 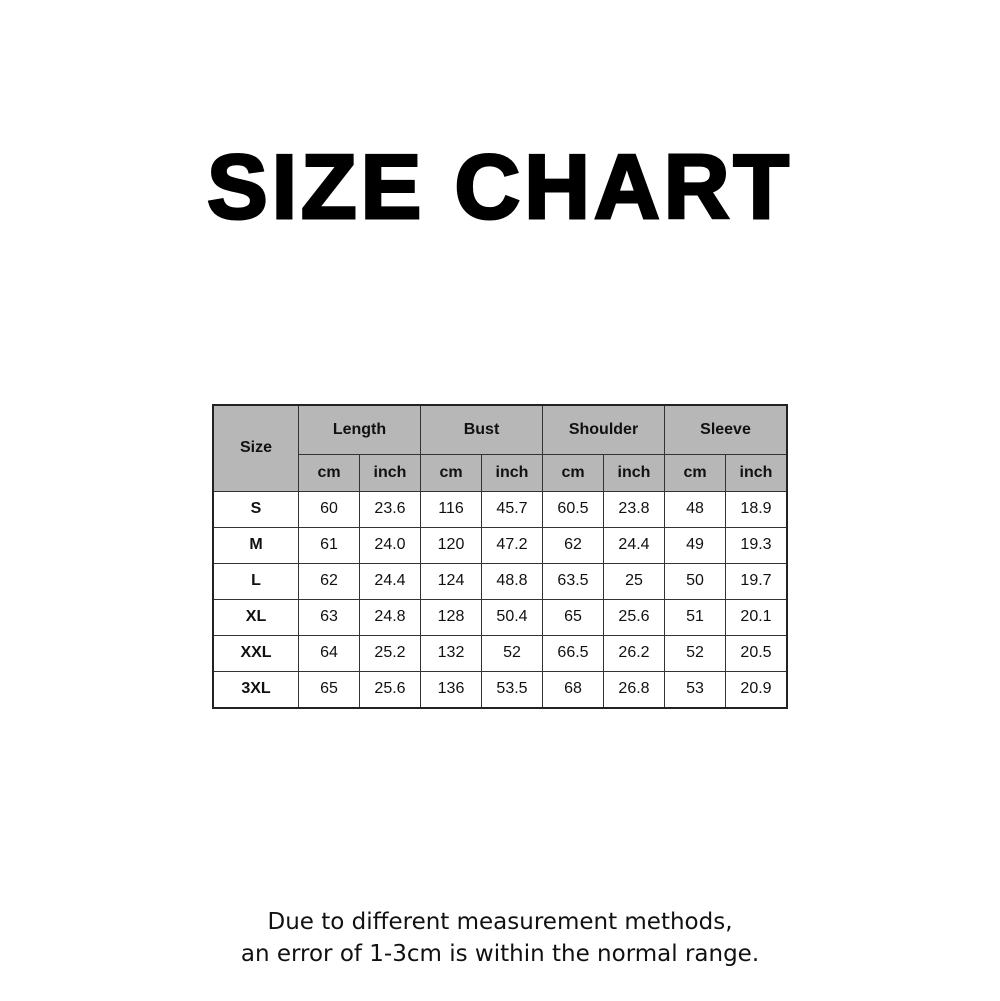 What do you see at coordinates (329, 509) in the screenshot?
I see `value-cell: 60` at bounding box center [329, 509].